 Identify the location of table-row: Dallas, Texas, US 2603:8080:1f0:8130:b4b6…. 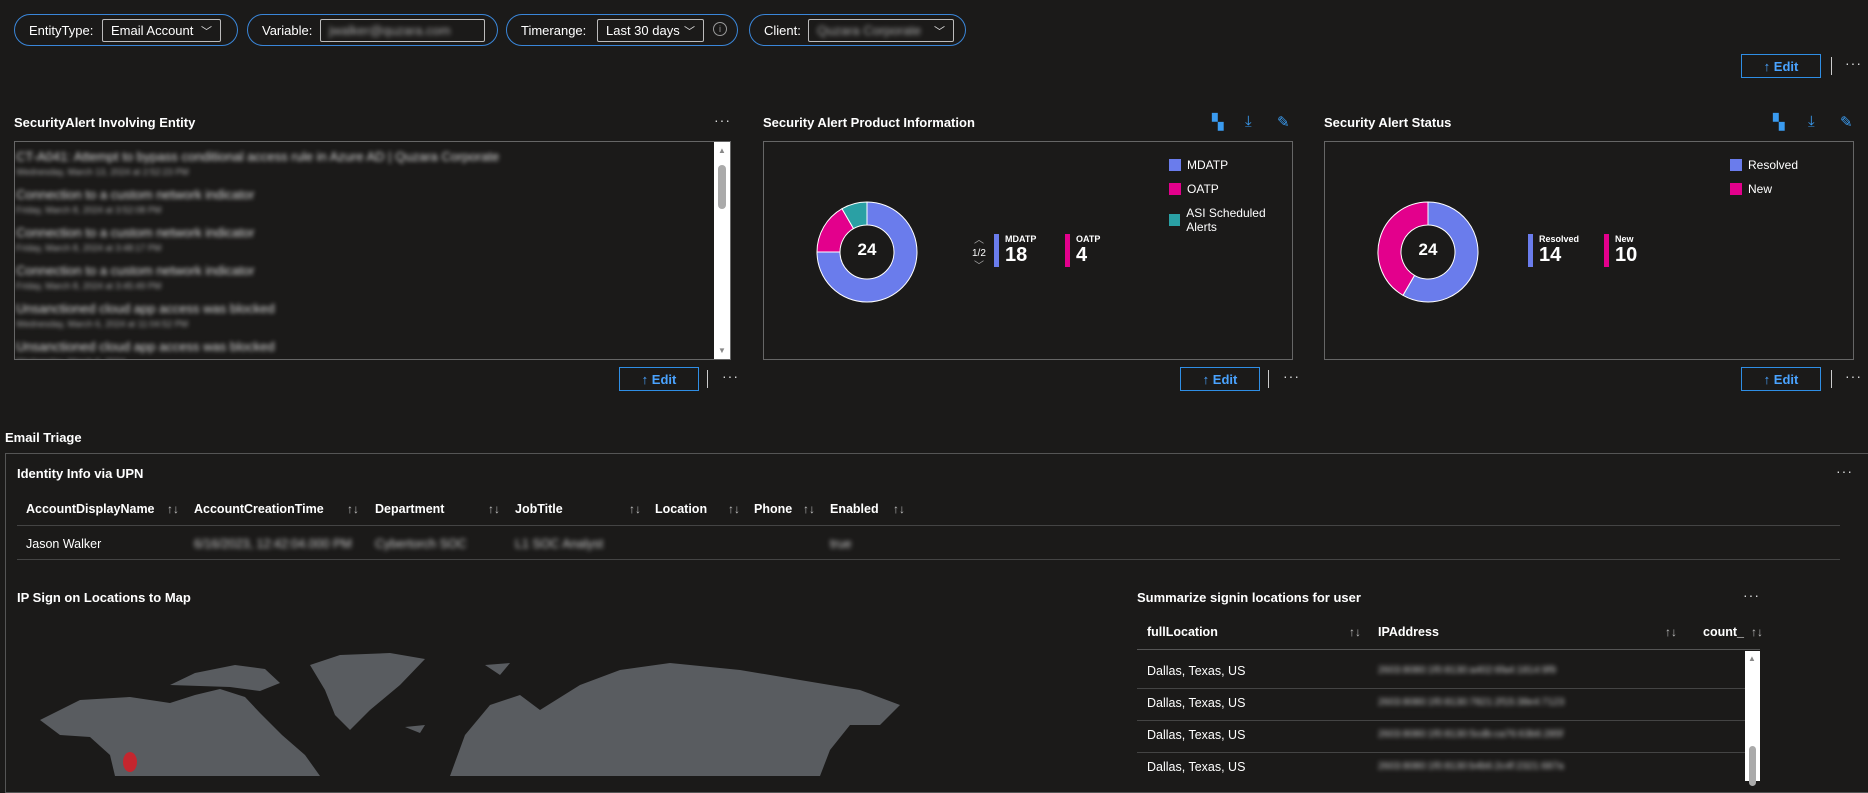
(1441, 768).